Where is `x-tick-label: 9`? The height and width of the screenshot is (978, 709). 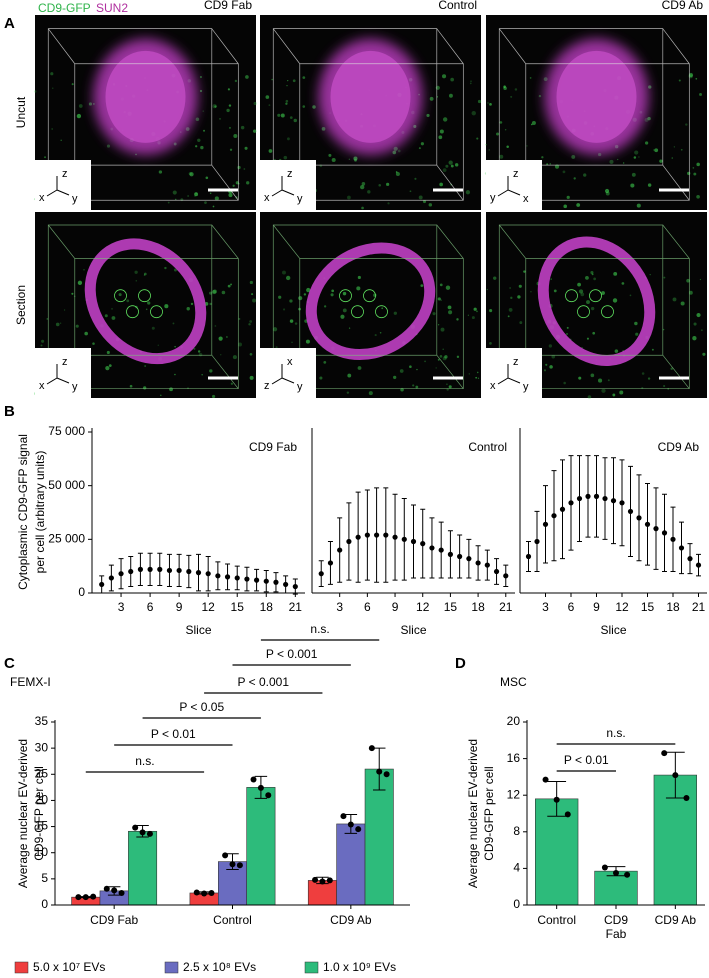
x-tick-label: 9 is located at coordinates (395, 607).